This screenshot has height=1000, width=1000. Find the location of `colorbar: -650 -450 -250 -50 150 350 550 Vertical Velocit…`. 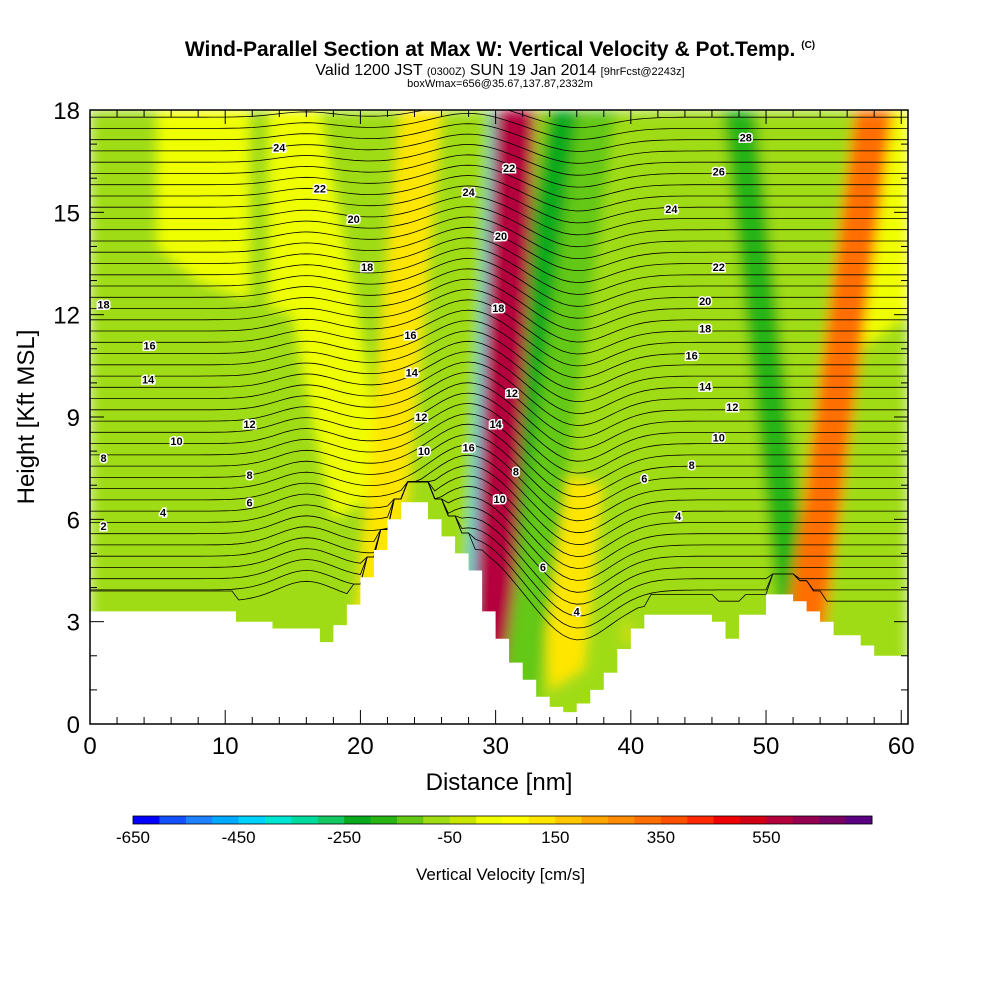

colorbar: -650 -450 -250 -50 150 350 550 Vertical Velocit… is located at coordinates (494, 849).